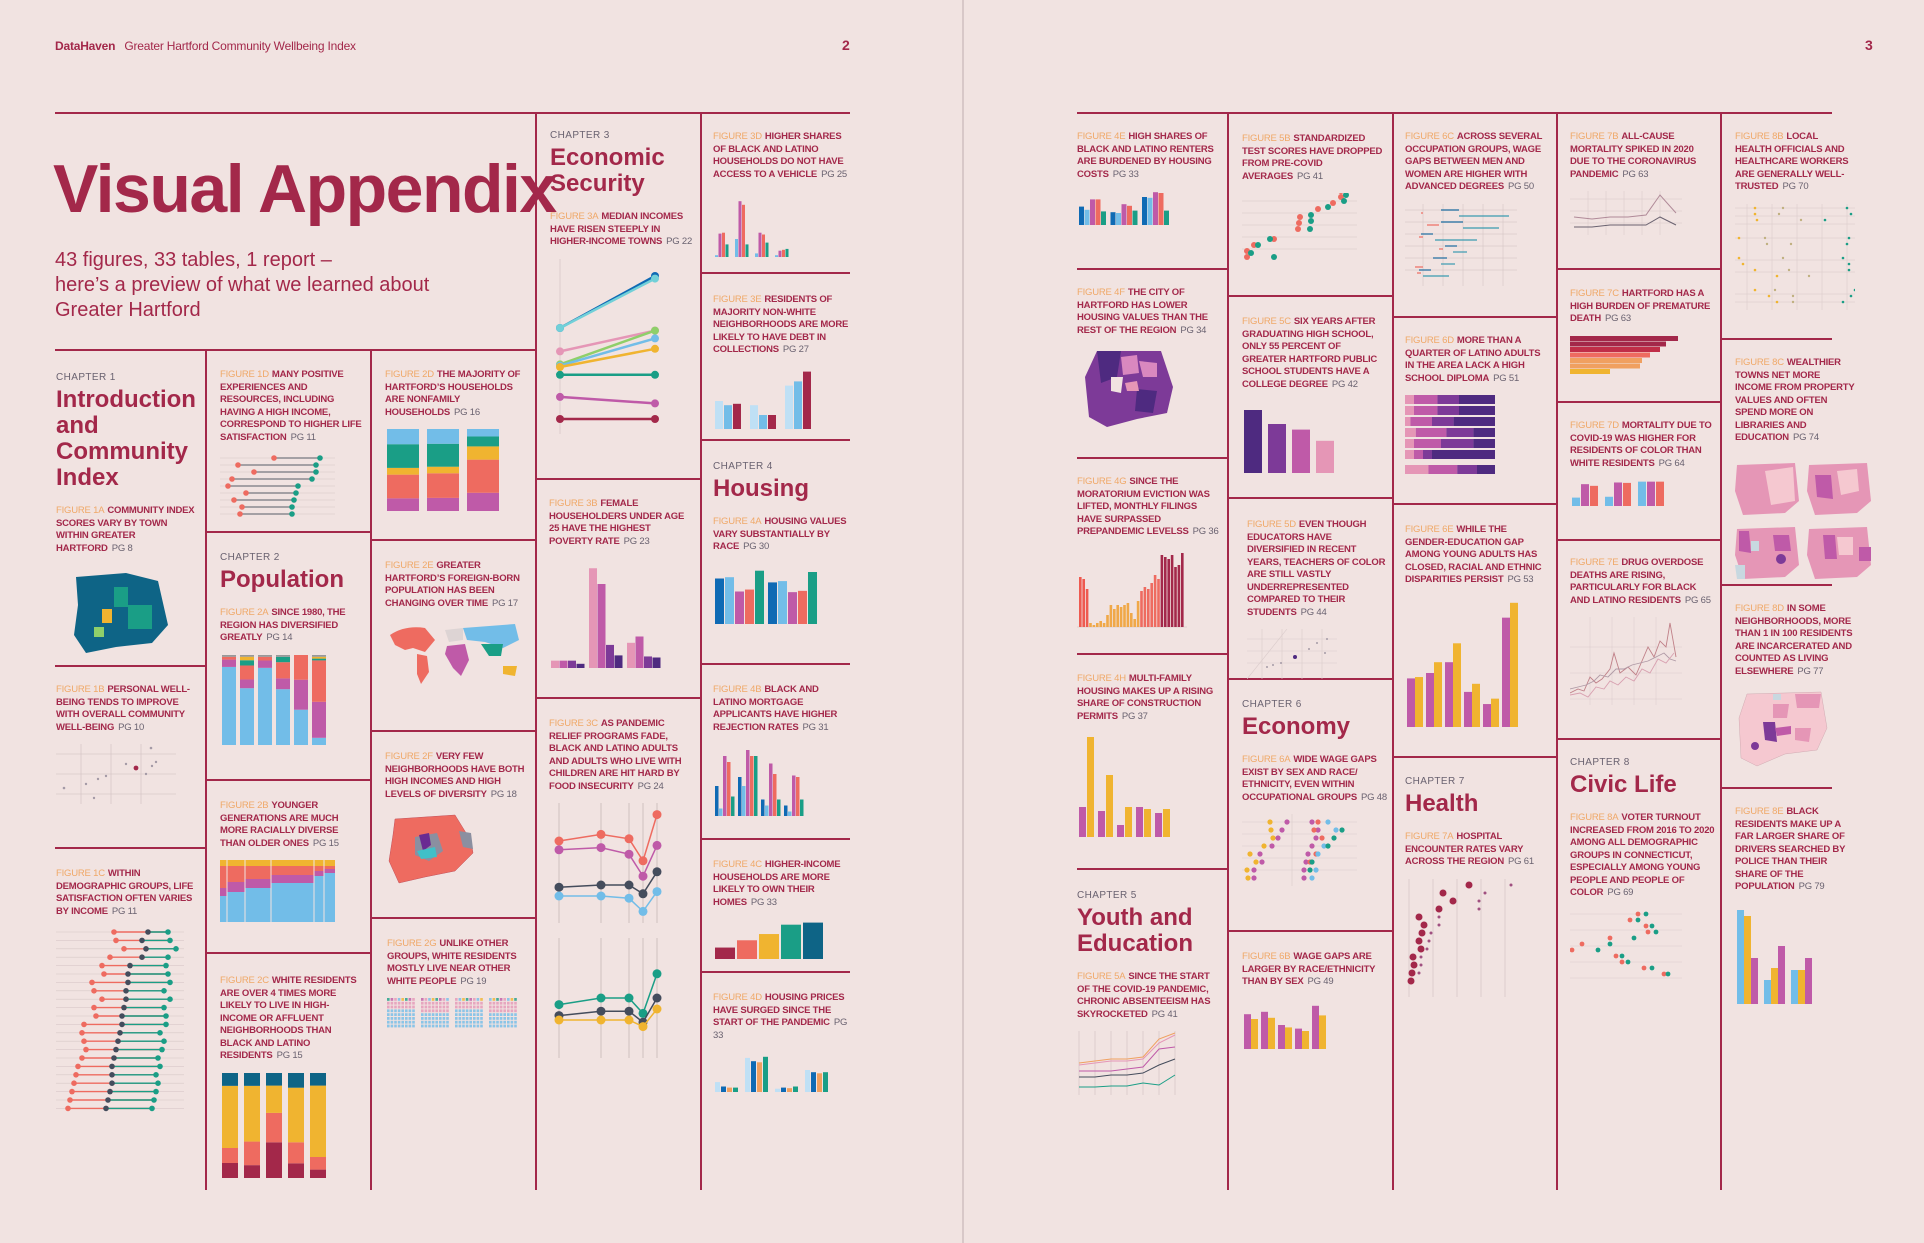 This screenshot has width=1924, height=1243. What do you see at coordinates (277, 891) in the screenshot?
I see `figure-2b-mosaic` at bounding box center [277, 891].